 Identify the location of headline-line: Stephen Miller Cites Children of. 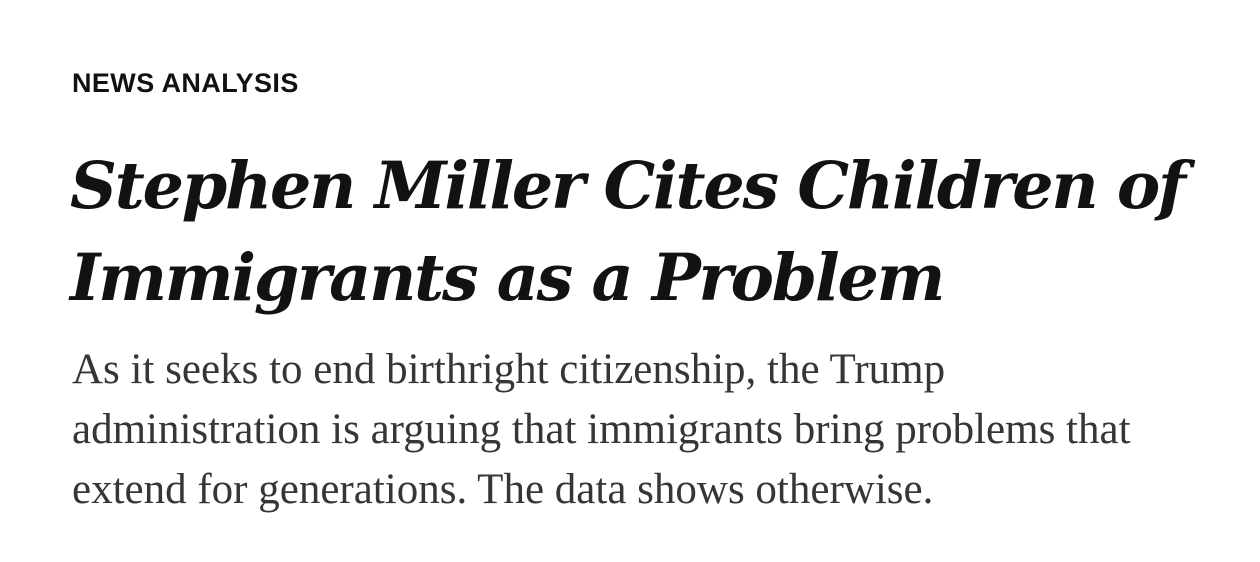
(628, 186).